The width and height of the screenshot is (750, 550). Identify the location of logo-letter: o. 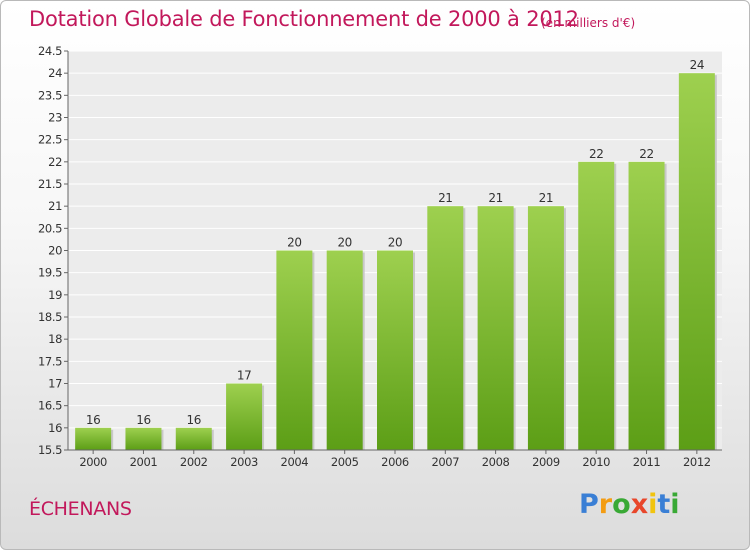
(621, 504).